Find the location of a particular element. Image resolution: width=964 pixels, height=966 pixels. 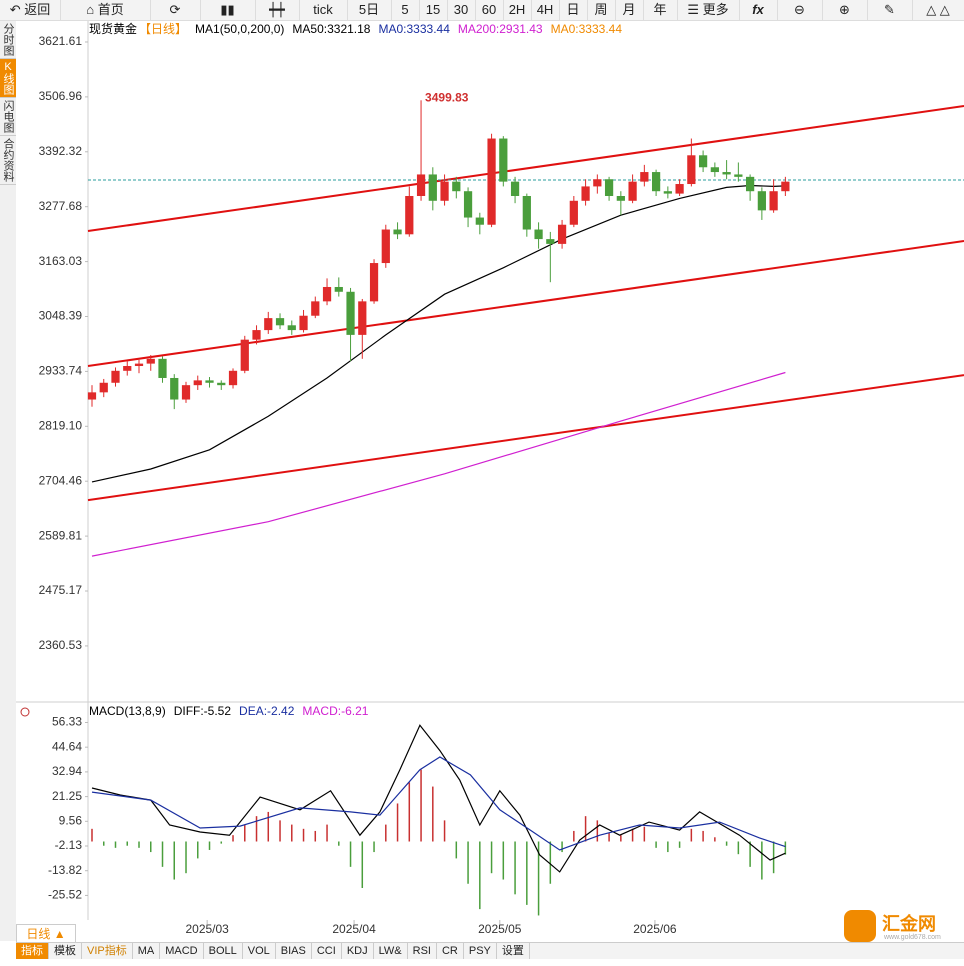

legend-title: MACD(13,8,9) is located at coordinates (127, 711).